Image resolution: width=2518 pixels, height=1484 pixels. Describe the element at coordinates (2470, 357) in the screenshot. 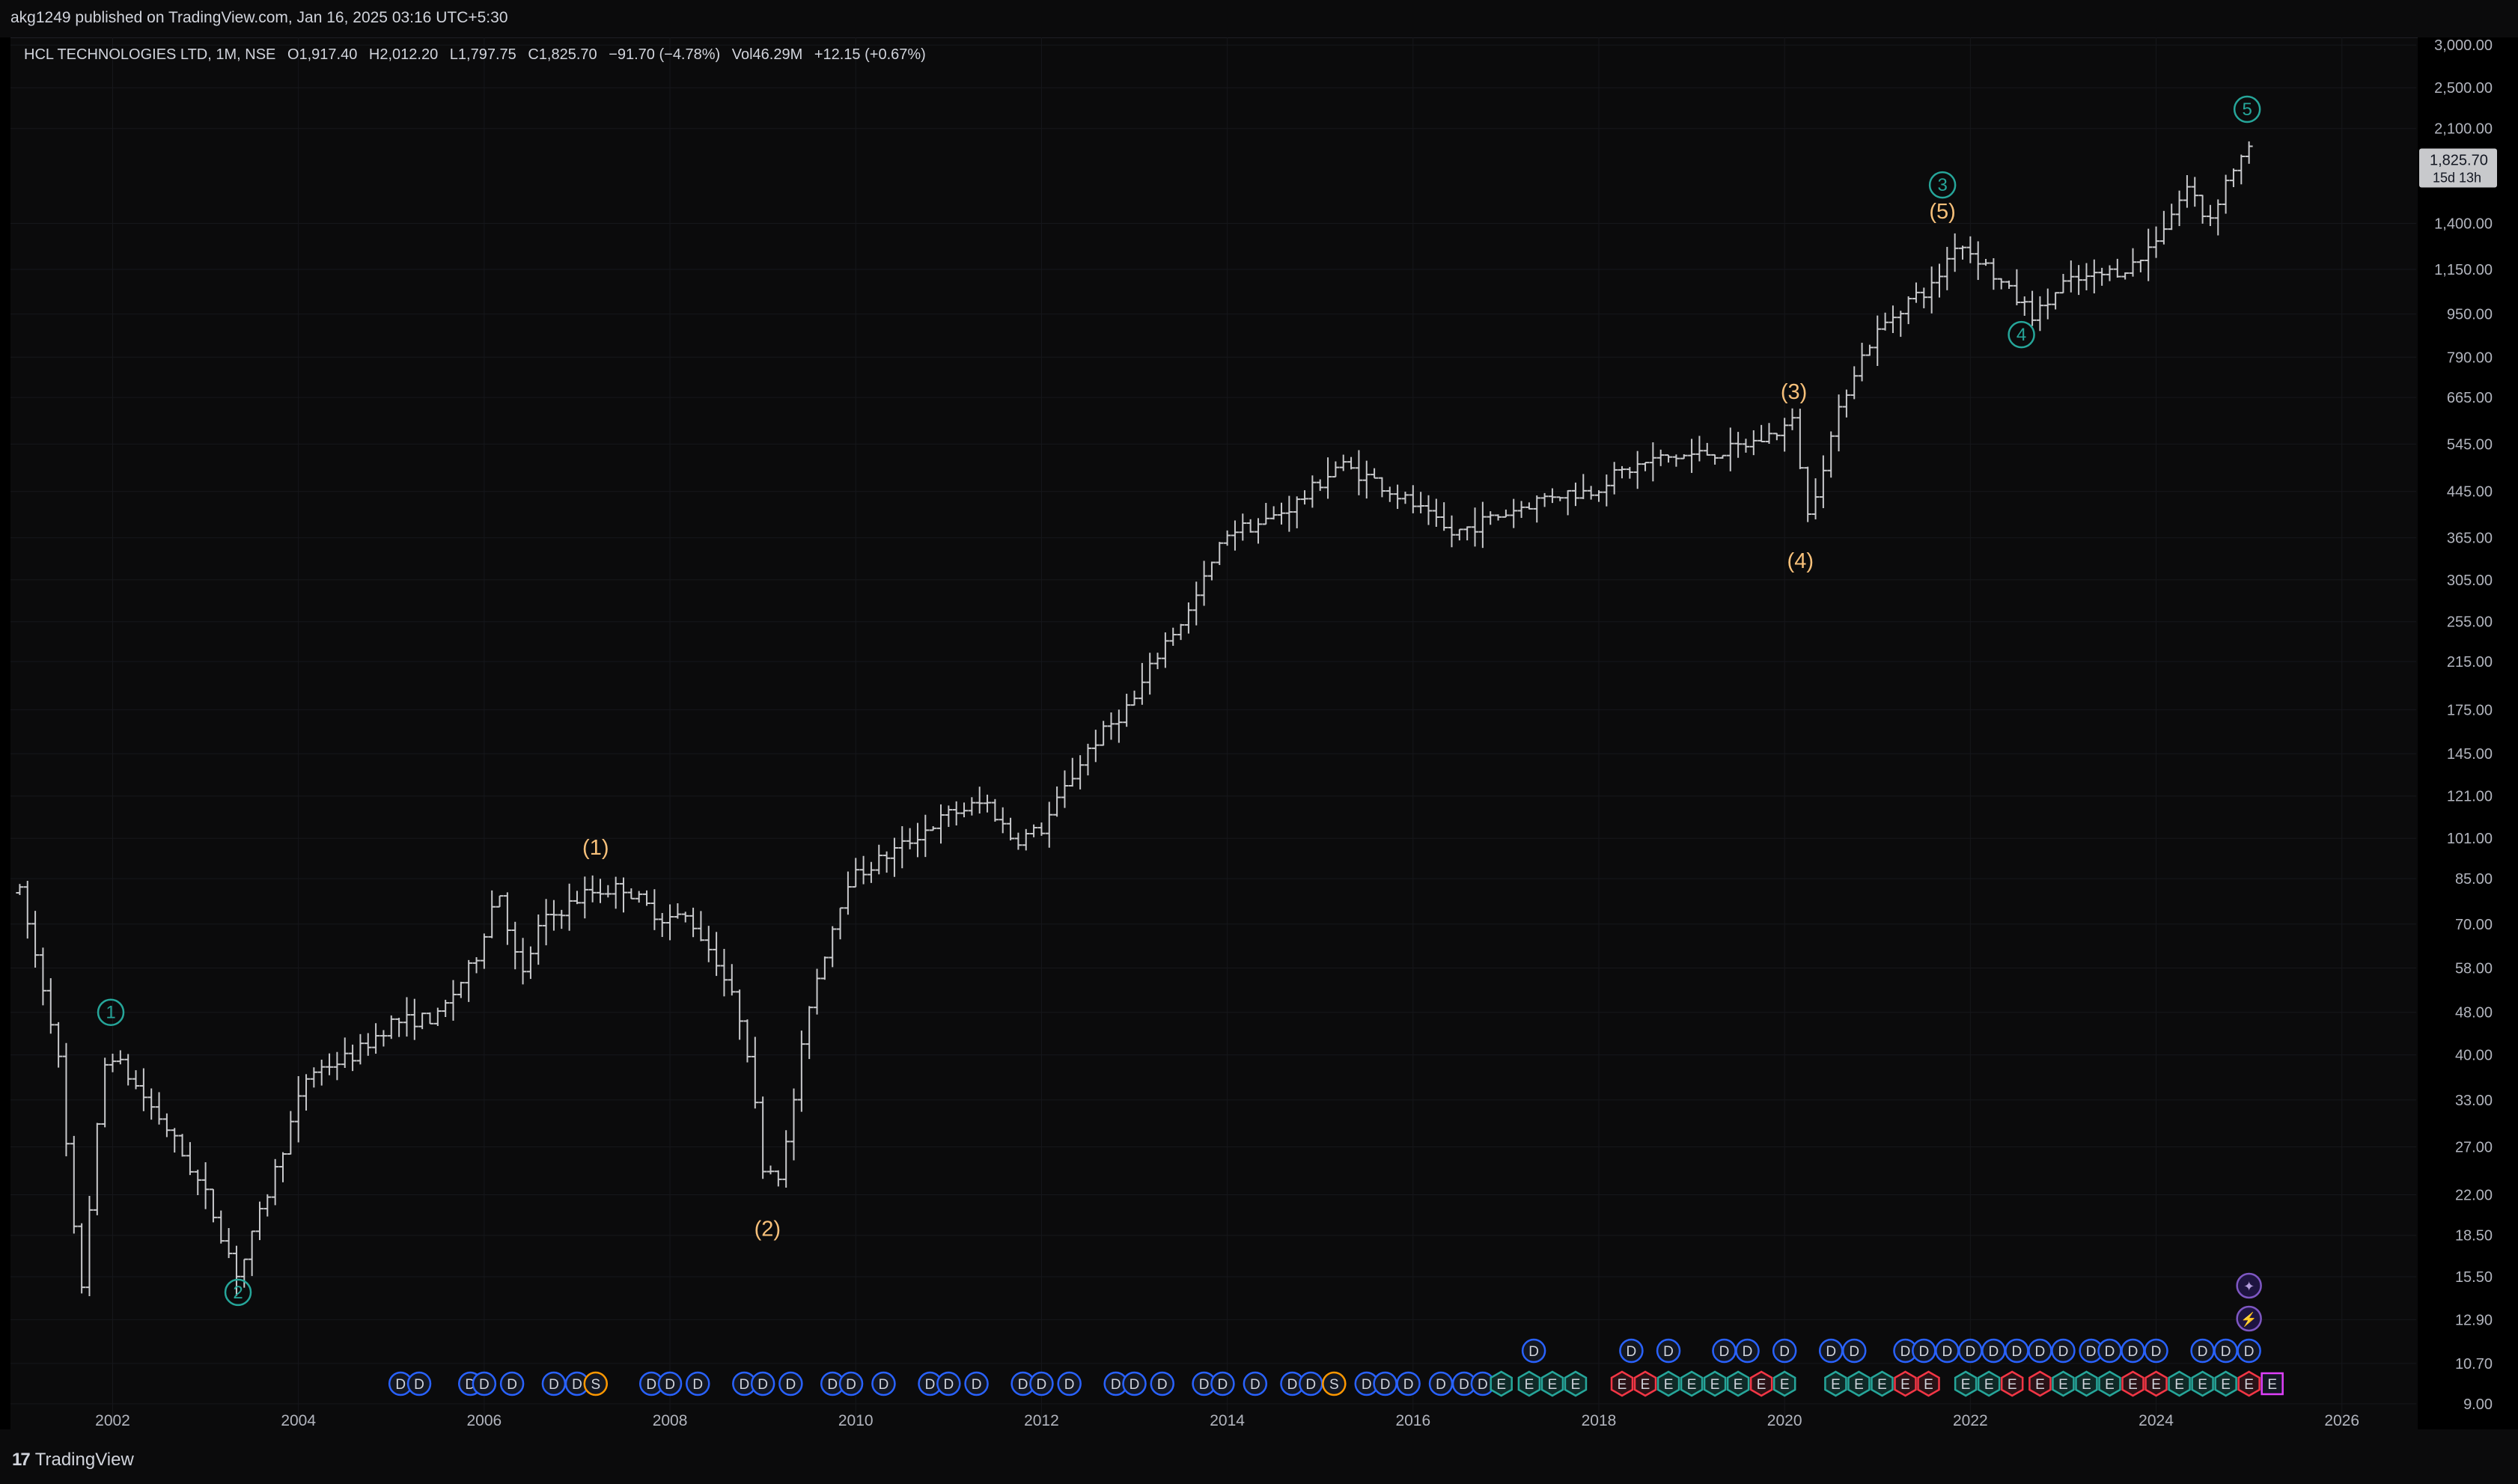

I see `price-tick-label: 790.00` at that location.